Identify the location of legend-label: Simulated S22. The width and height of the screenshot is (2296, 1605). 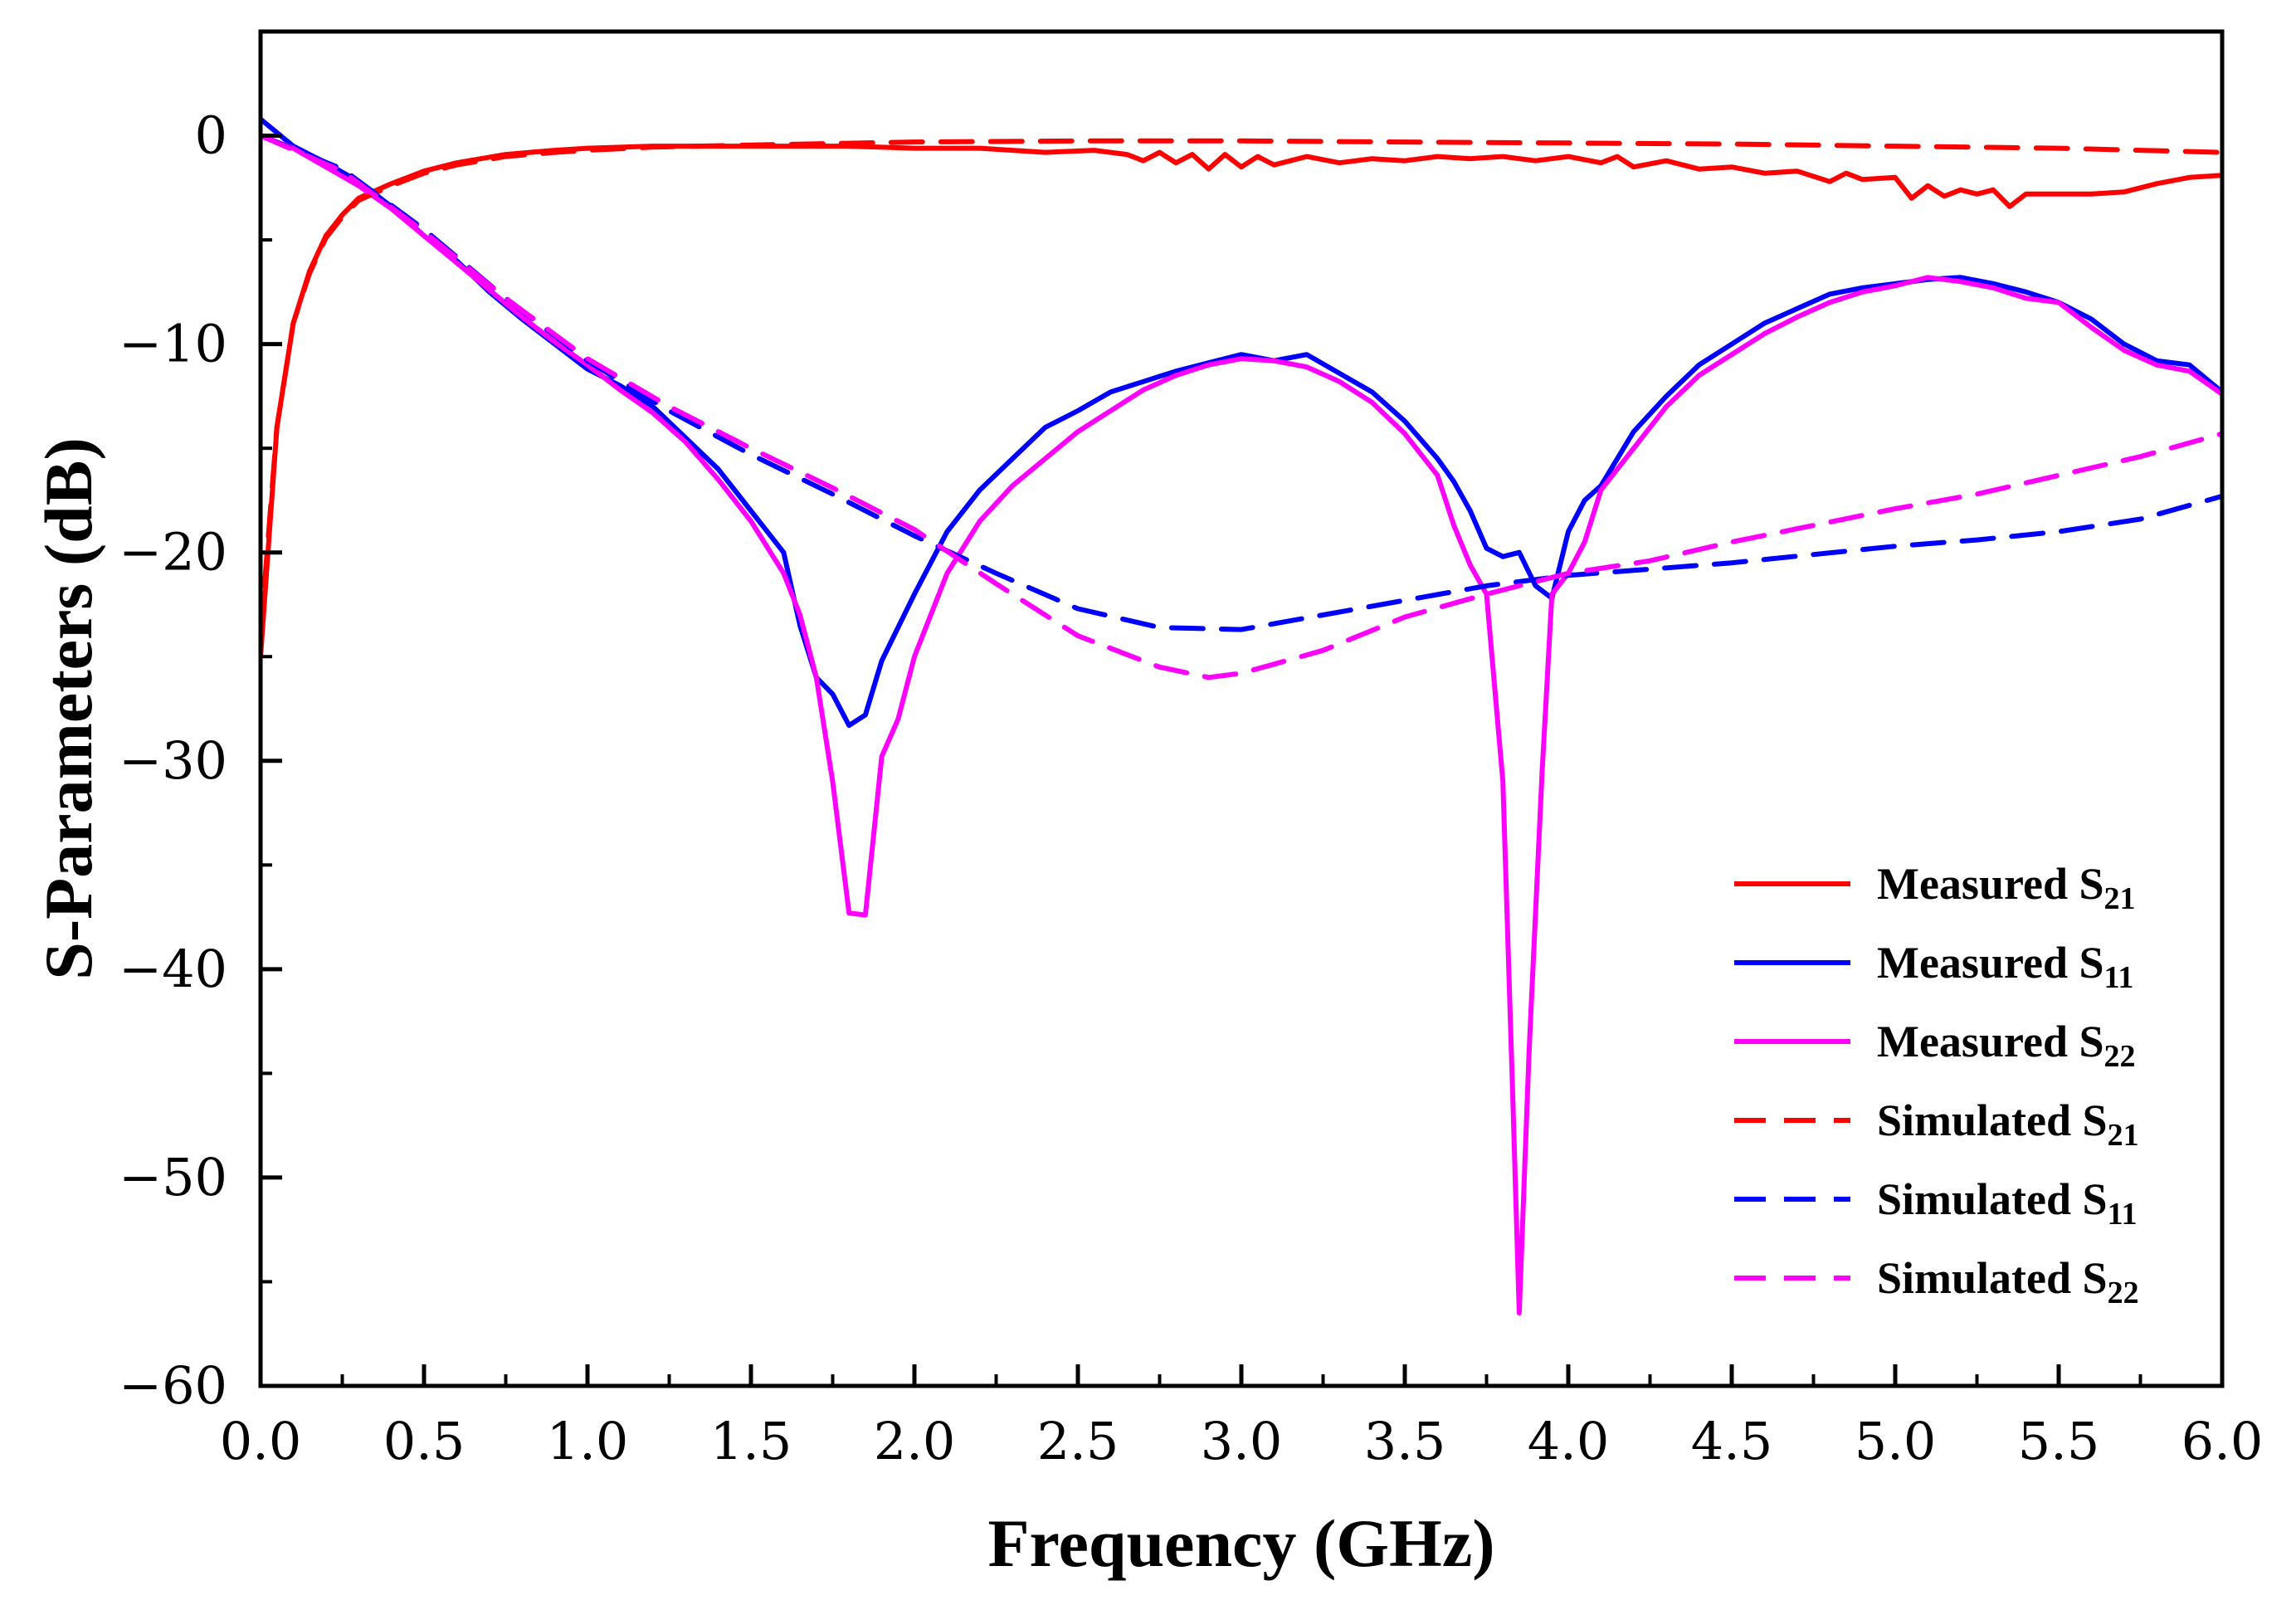
(2008, 1281).